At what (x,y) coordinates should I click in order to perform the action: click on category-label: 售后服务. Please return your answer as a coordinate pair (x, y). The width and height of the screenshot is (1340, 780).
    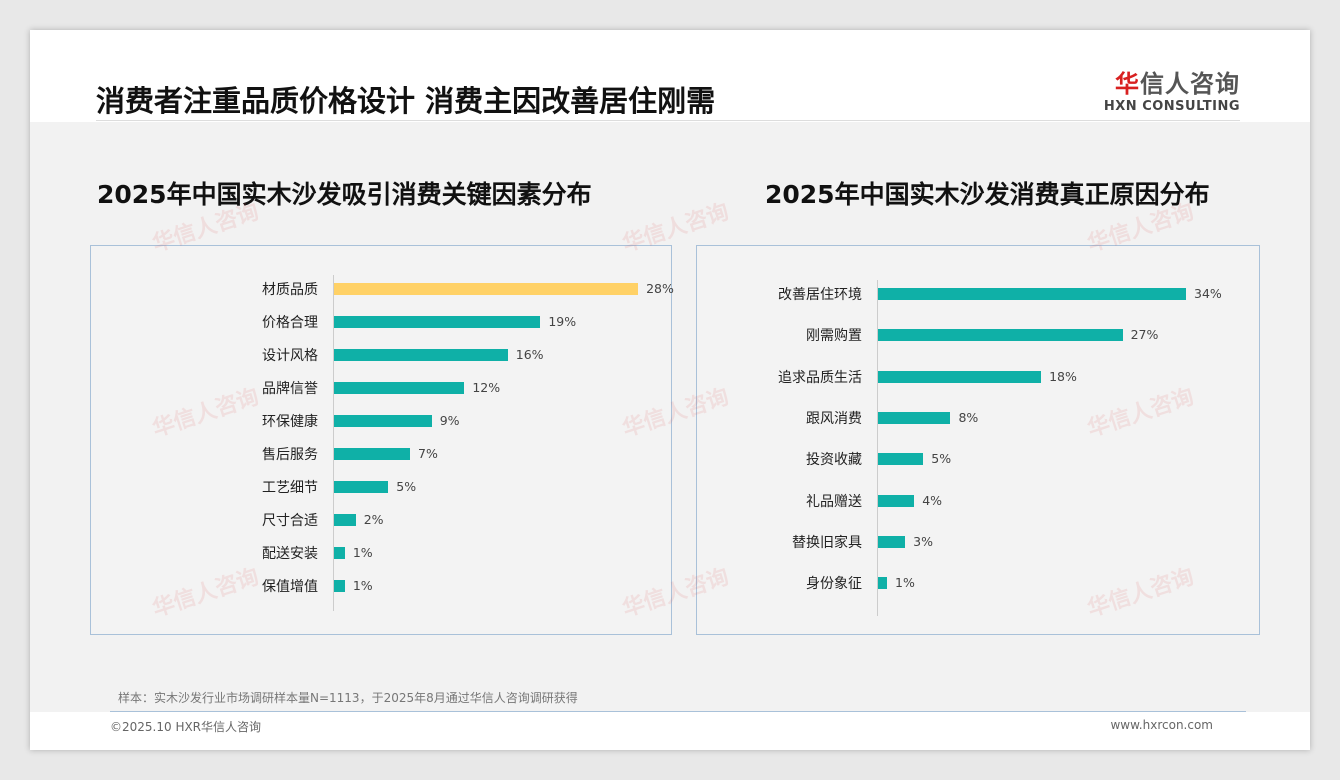
    Looking at the image, I should click on (290, 455).